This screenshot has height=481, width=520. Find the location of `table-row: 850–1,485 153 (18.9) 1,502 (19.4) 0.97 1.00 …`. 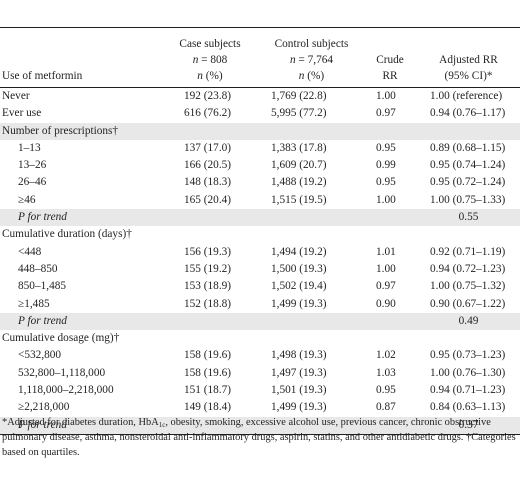

table-row: 850–1,485 153 (18.9) 1,502 (19.4) 0.97 1.00 … is located at coordinates (260, 286).